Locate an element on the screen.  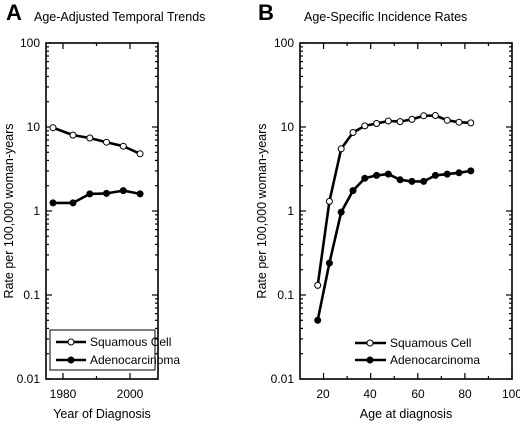
panel-a-ytick-label: 100 is located at coordinates (30, 43).